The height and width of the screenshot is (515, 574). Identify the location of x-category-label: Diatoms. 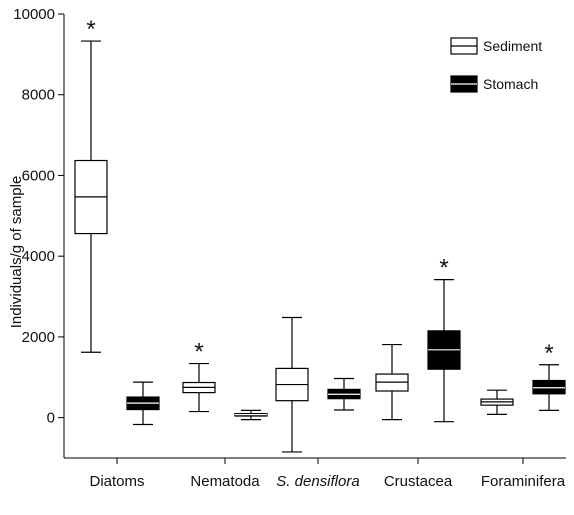
(116, 481).